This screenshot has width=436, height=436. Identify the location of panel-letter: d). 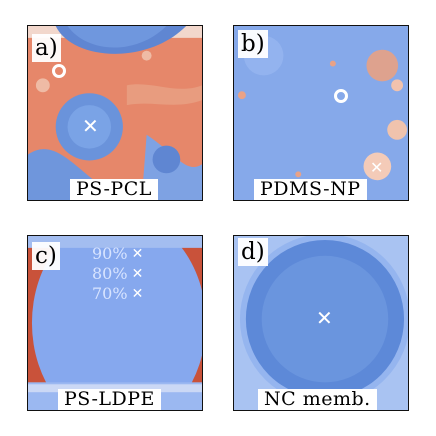
(253, 252).